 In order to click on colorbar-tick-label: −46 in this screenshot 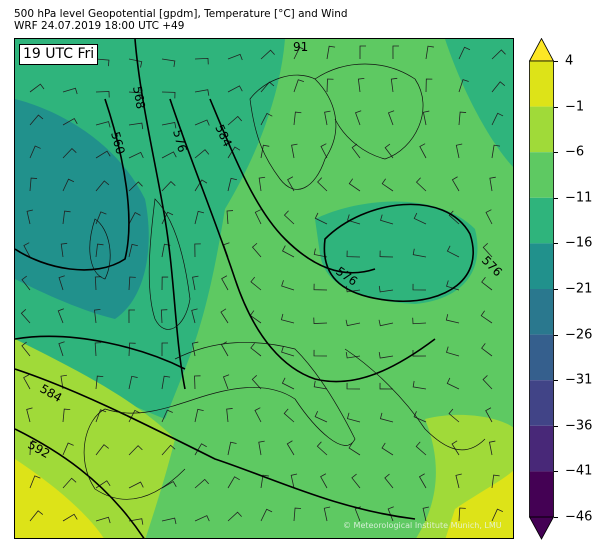, I will do `click(579, 517)`.